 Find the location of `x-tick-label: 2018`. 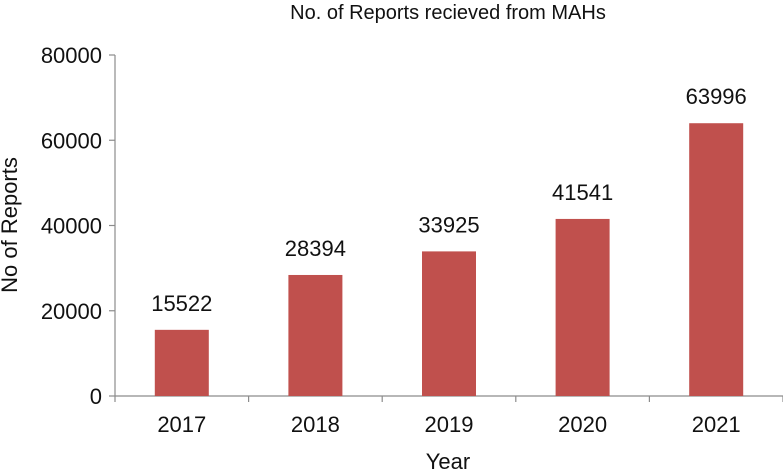

x-tick-label: 2018 is located at coordinates (315, 424).